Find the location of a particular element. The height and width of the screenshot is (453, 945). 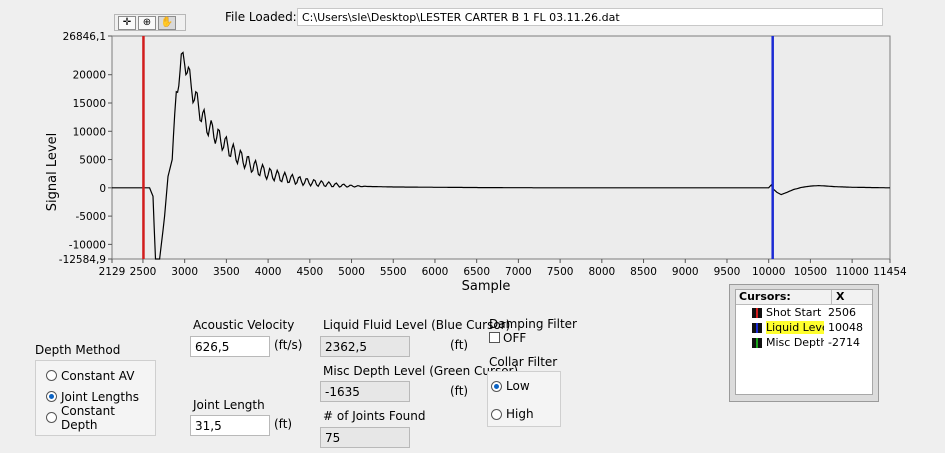

misc-depth-unit: (ft) is located at coordinates (459, 391).